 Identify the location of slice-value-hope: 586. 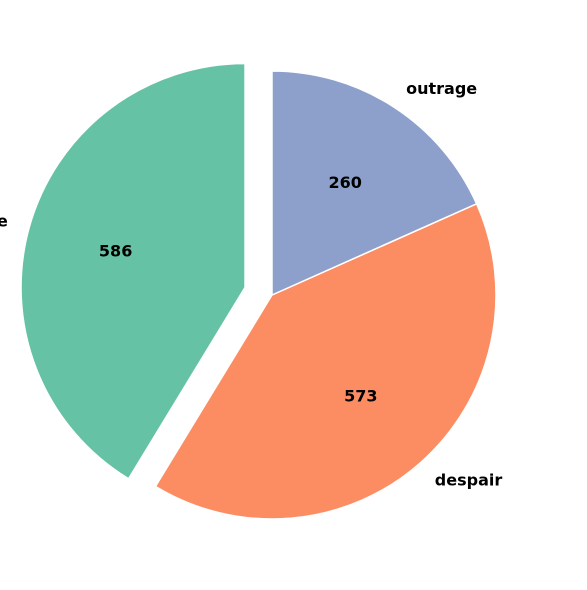
(115, 251).